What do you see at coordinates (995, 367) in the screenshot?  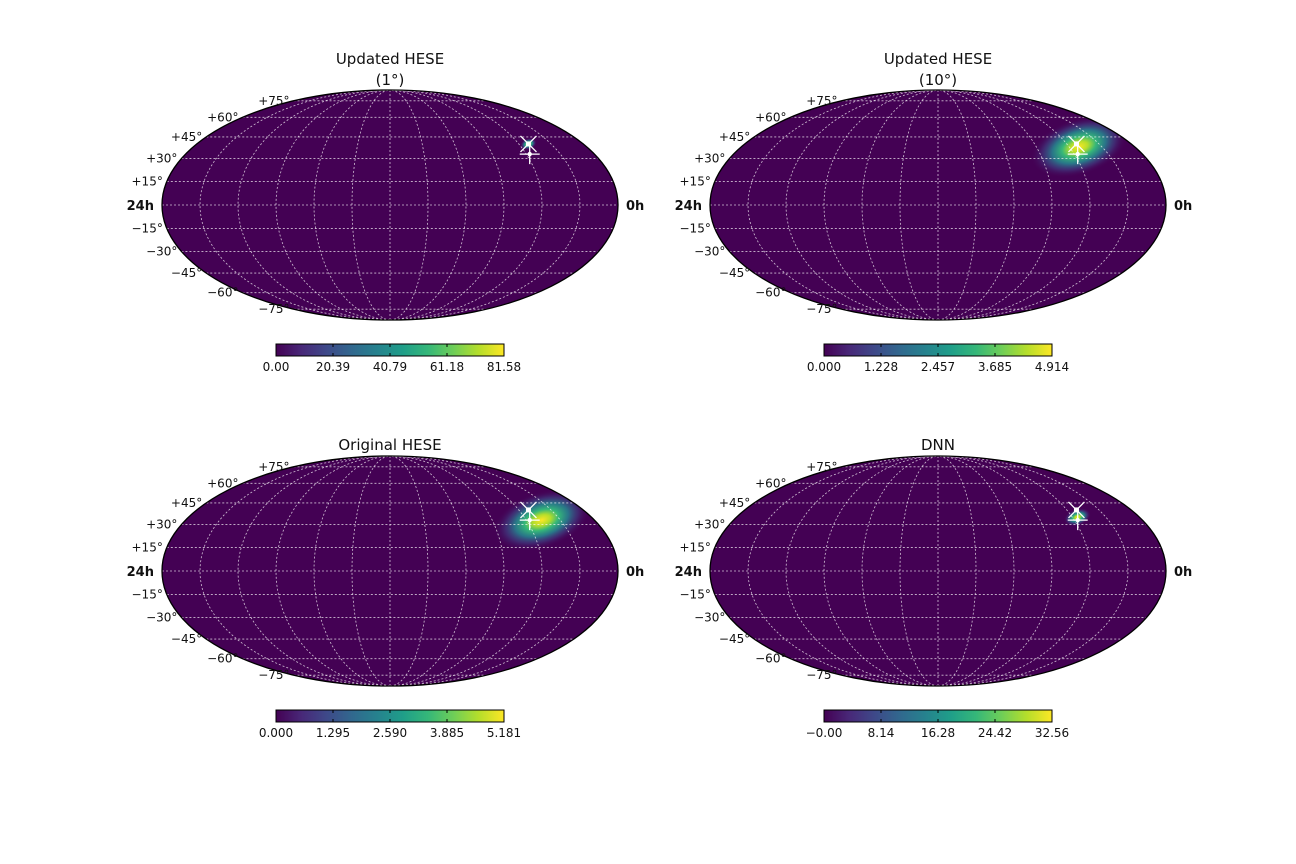 I see `colorbar-tick-label: 3.685` at bounding box center [995, 367].